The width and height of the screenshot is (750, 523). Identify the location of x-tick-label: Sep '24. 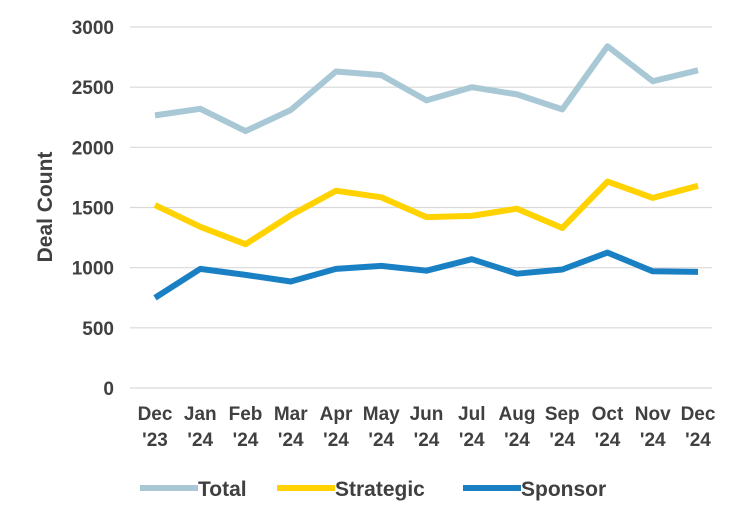
(562, 427).